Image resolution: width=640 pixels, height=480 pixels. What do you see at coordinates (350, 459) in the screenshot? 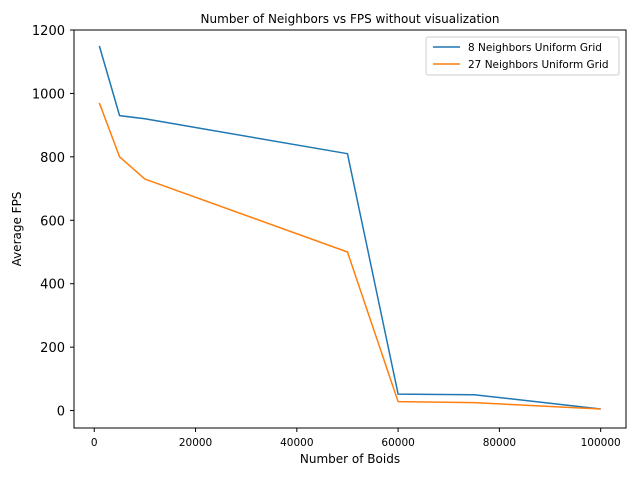
I see `x-axis-label: Number of Boids` at bounding box center [350, 459].